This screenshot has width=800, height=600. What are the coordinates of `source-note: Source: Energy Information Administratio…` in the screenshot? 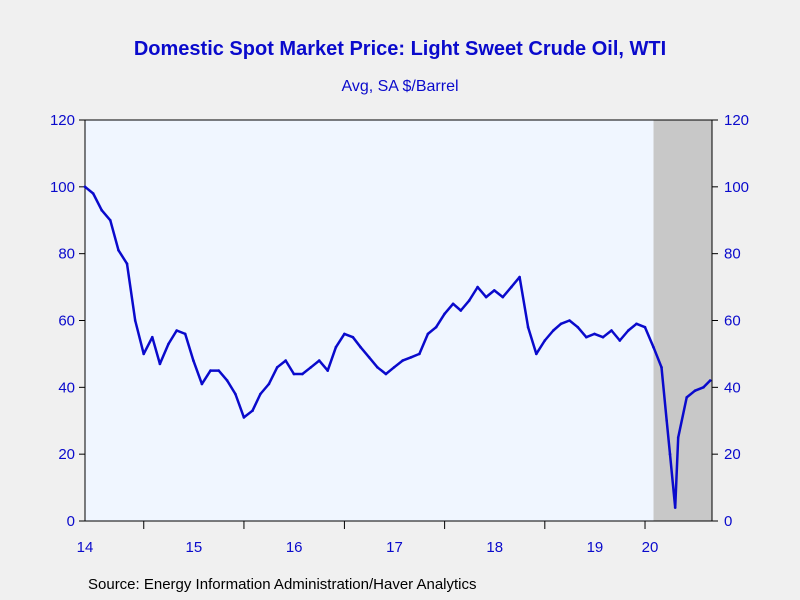 It's located at (282, 584).